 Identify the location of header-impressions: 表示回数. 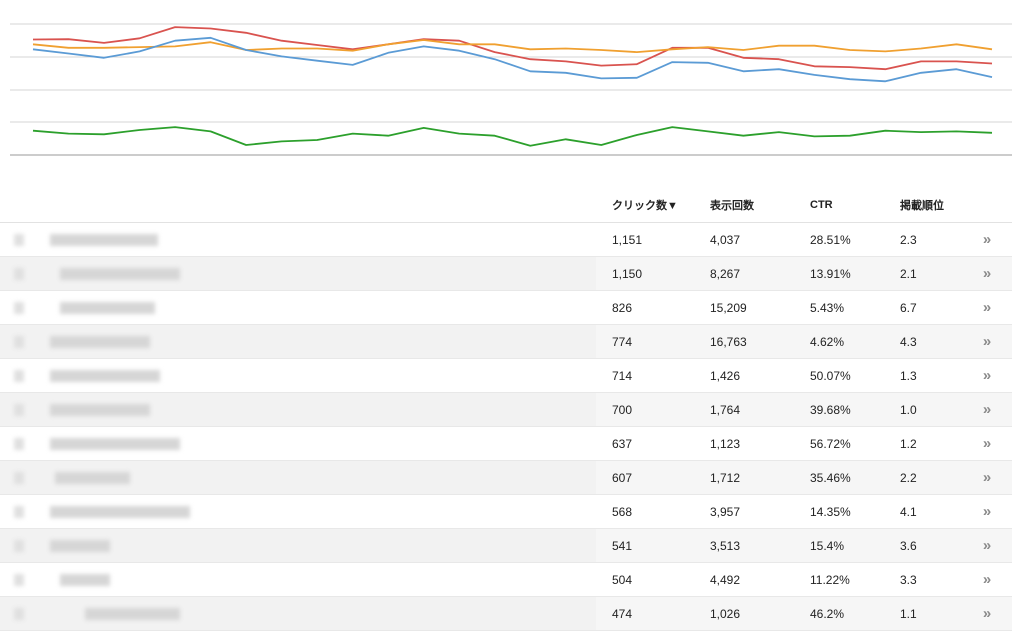
(744, 205).